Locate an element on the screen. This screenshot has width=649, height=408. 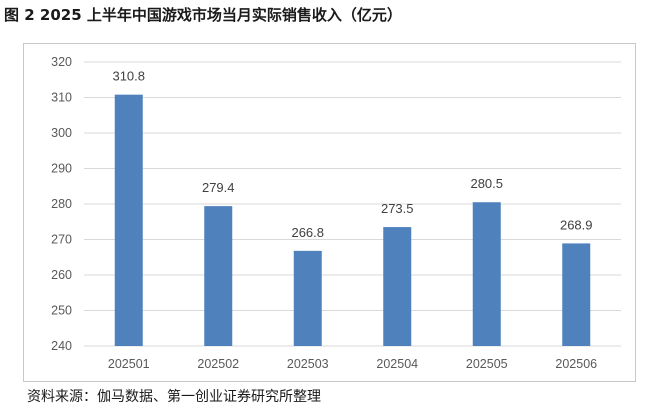
data-label: 310.8 is located at coordinates (128, 76).